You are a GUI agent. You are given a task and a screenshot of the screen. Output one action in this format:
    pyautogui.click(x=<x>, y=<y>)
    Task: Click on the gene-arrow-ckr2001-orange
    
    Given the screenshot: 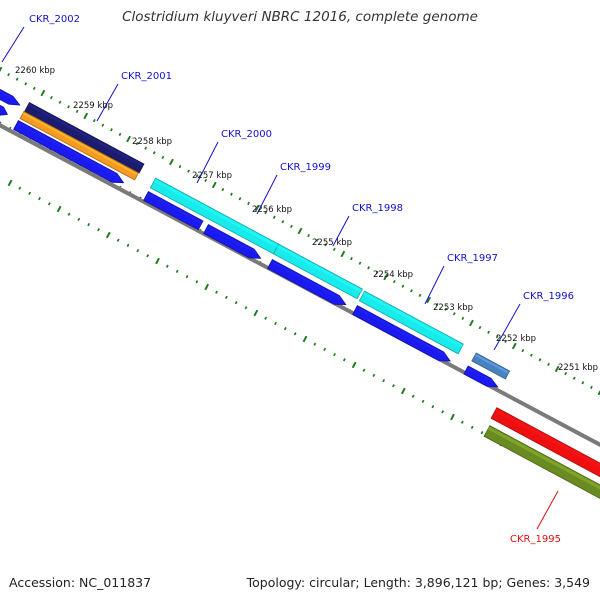 What is the action you would take?
    pyautogui.click(x=79, y=145)
    